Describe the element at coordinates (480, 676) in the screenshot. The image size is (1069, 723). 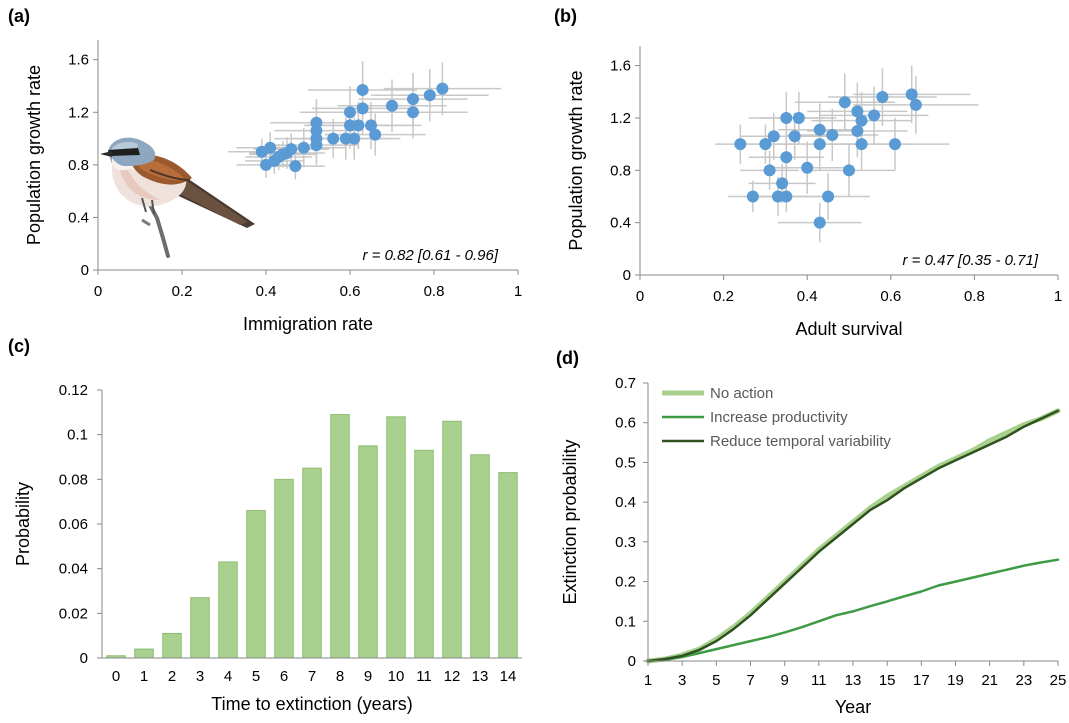
I see `x-tick-label: 13` at that location.